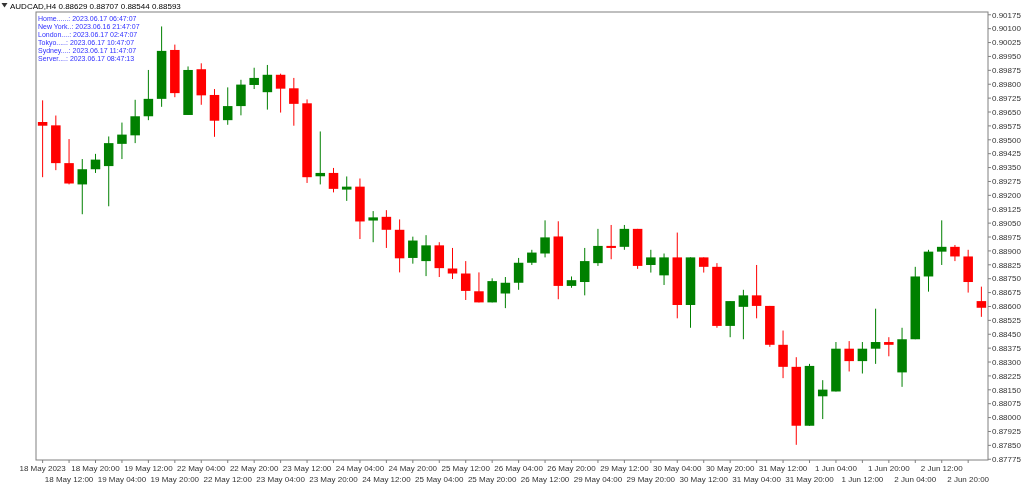 This screenshot has height=488, width=1024. I want to click on y-tick-label: 0.89050, so click(1007, 223).